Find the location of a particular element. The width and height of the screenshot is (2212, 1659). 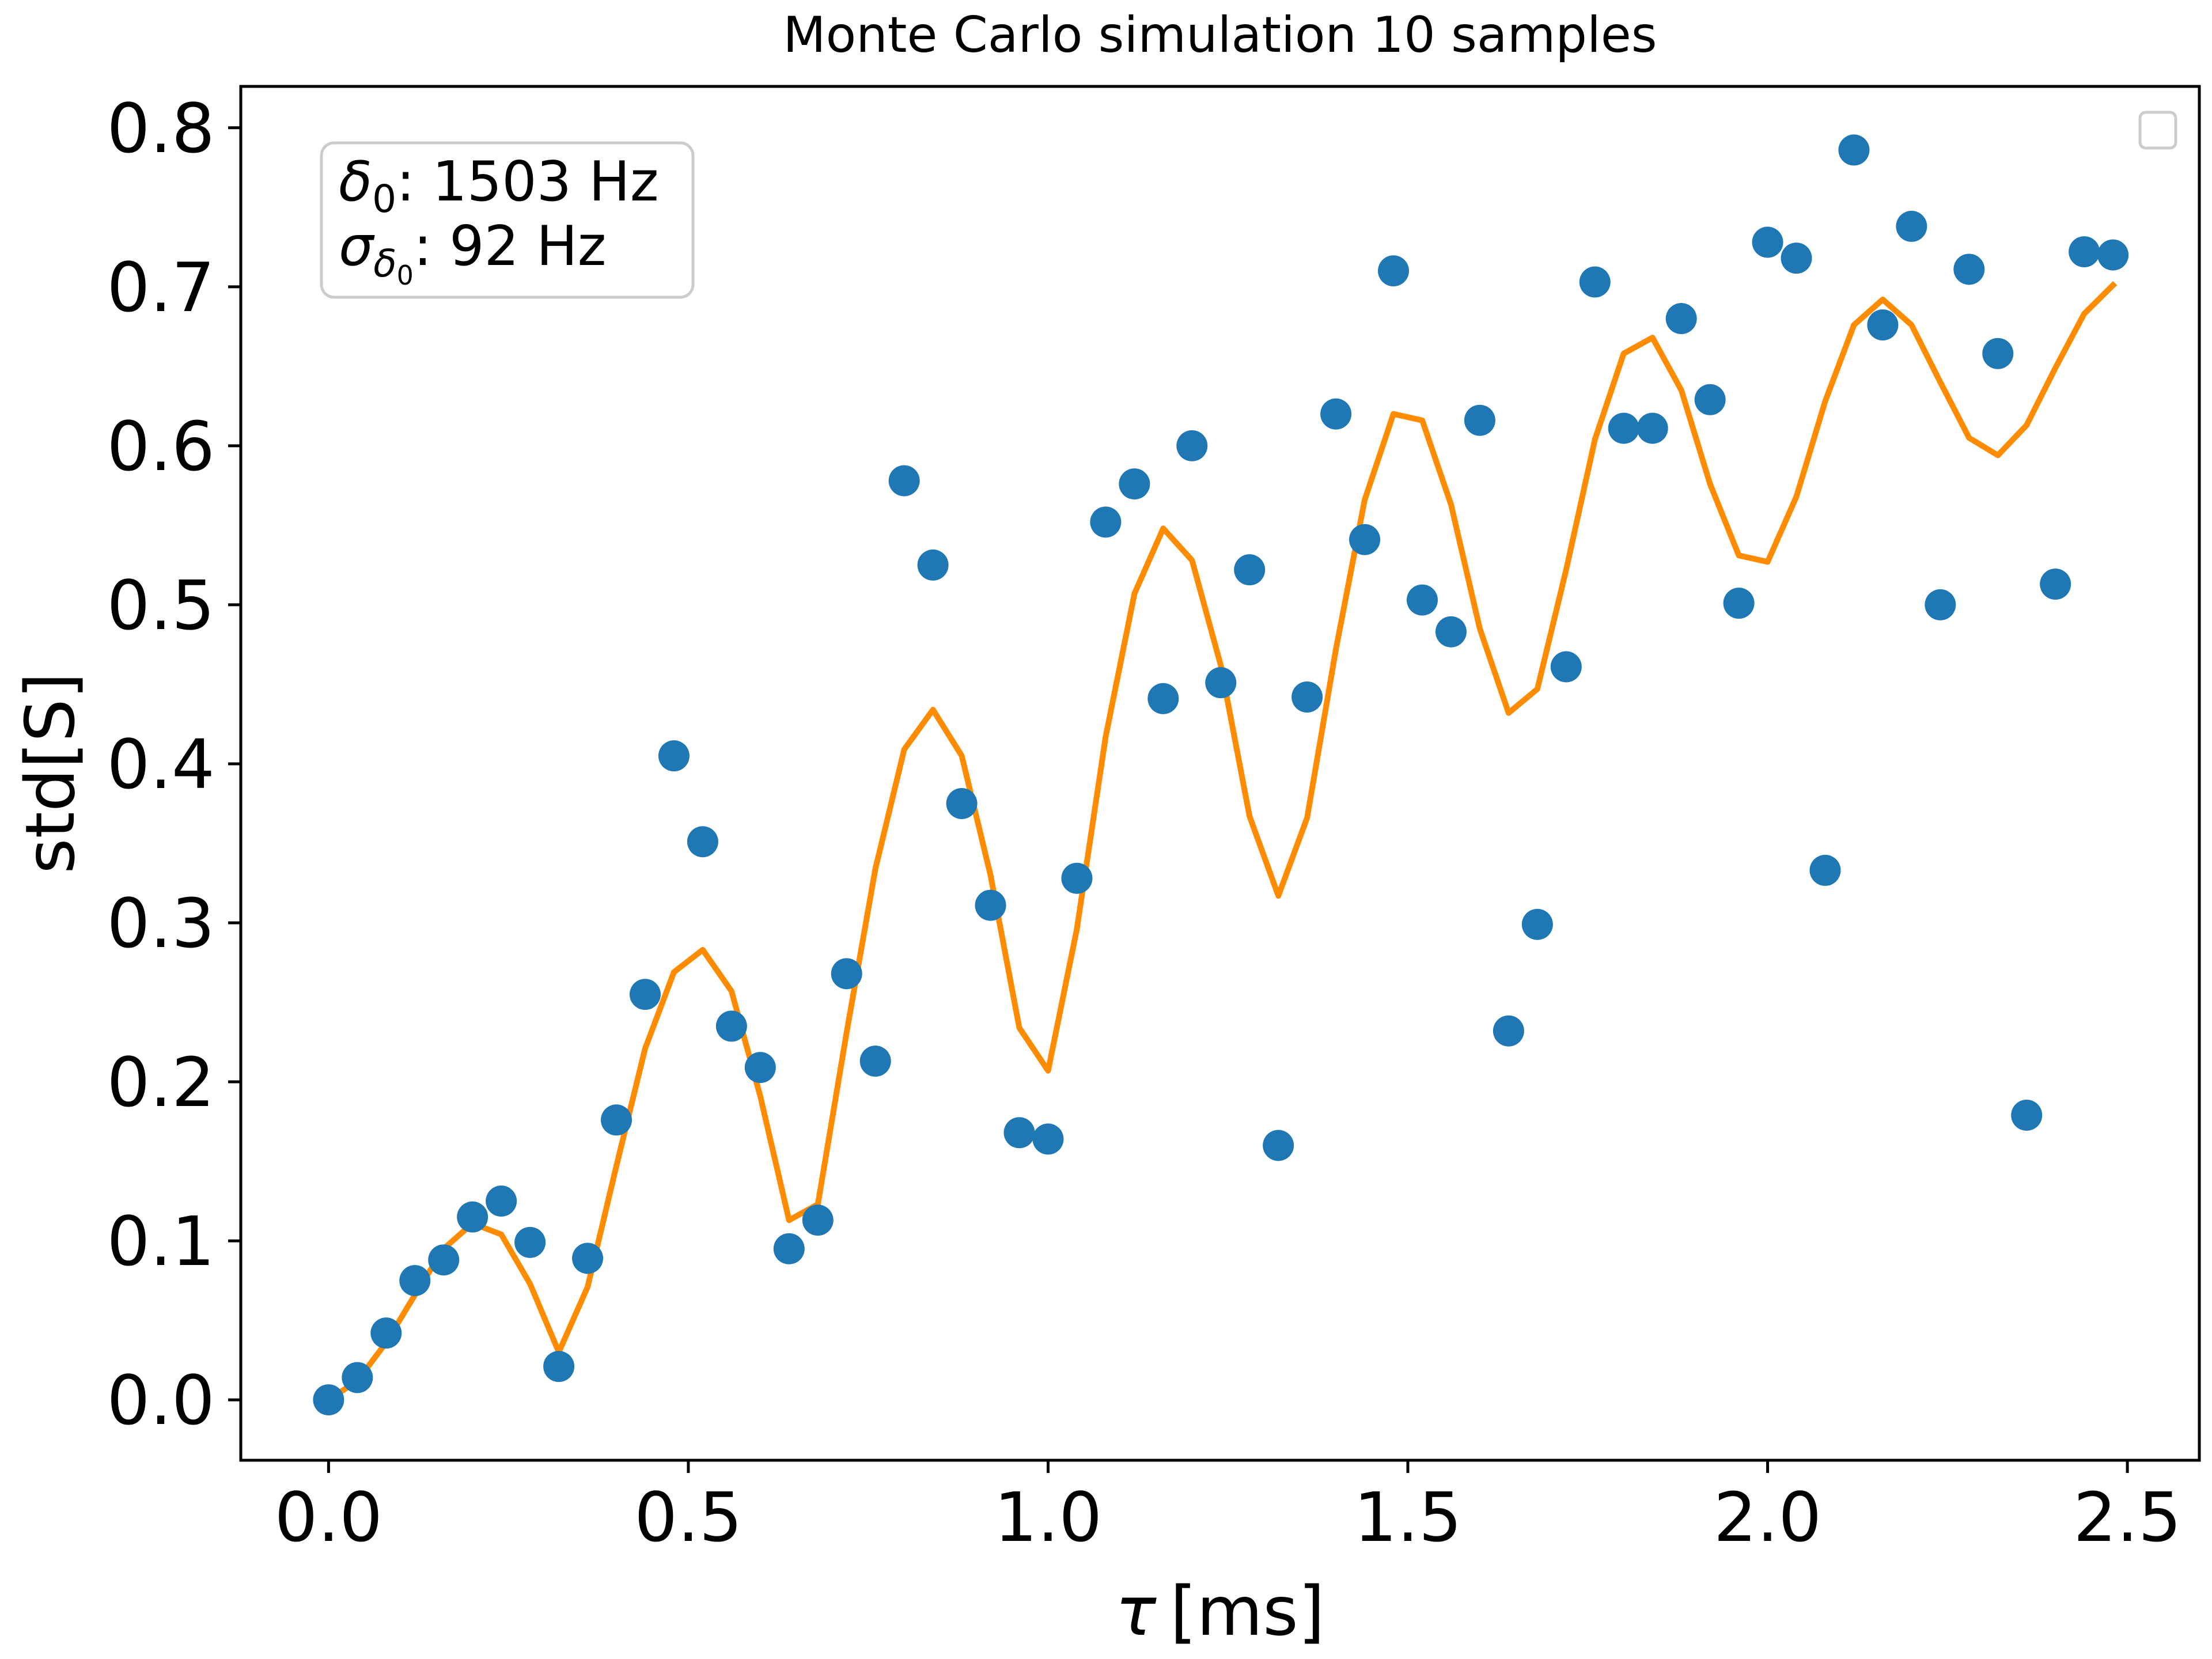

x-axis-label-unit: [ms] is located at coordinates (1247, 1611).